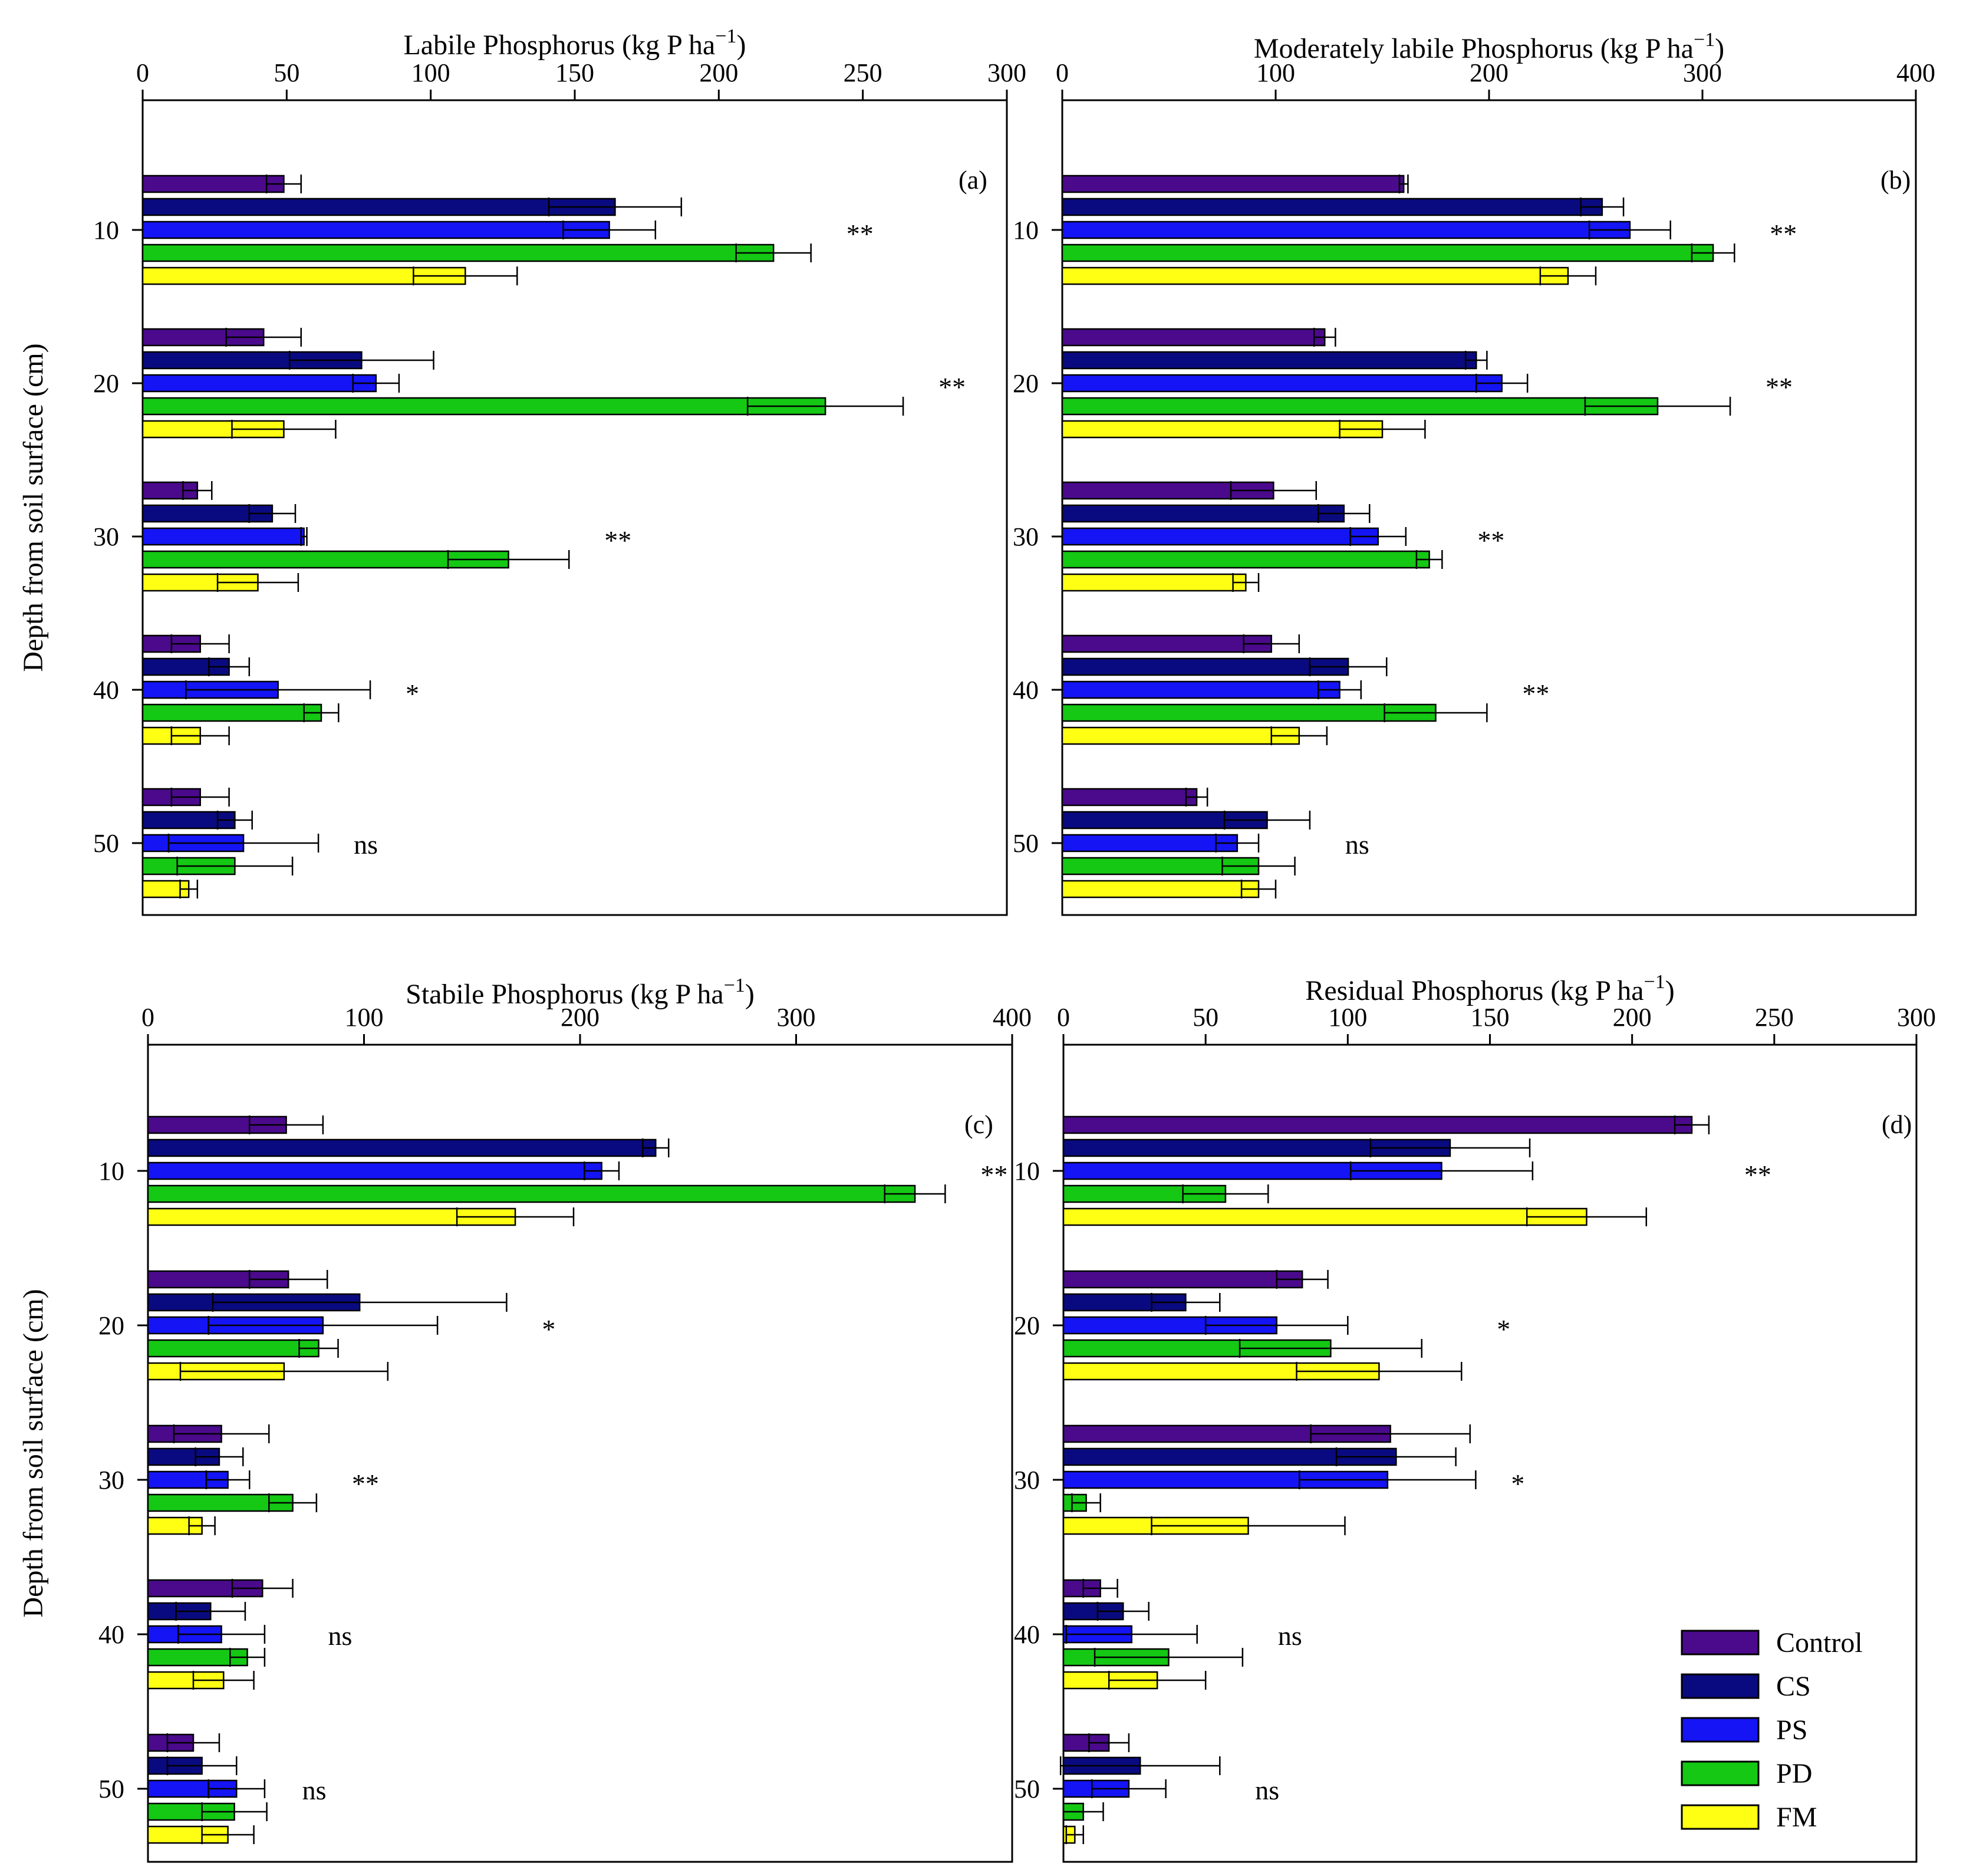 This screenshot has width=1963, height=1876. What do you see at coordinates (34, 508) in the screenshot?
I see `y-axis-title-top: Depth from soil surface (cm)` at bounding box center [34, 508].